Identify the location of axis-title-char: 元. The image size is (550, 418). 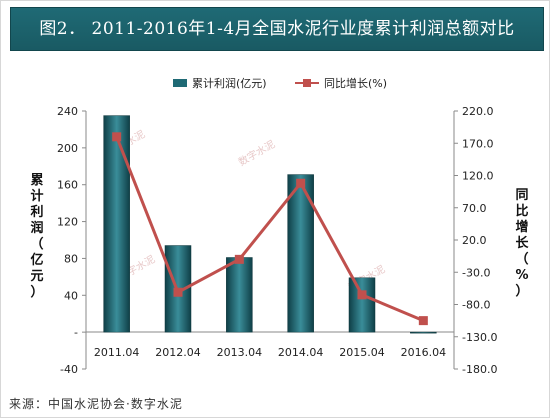
(36, 276).